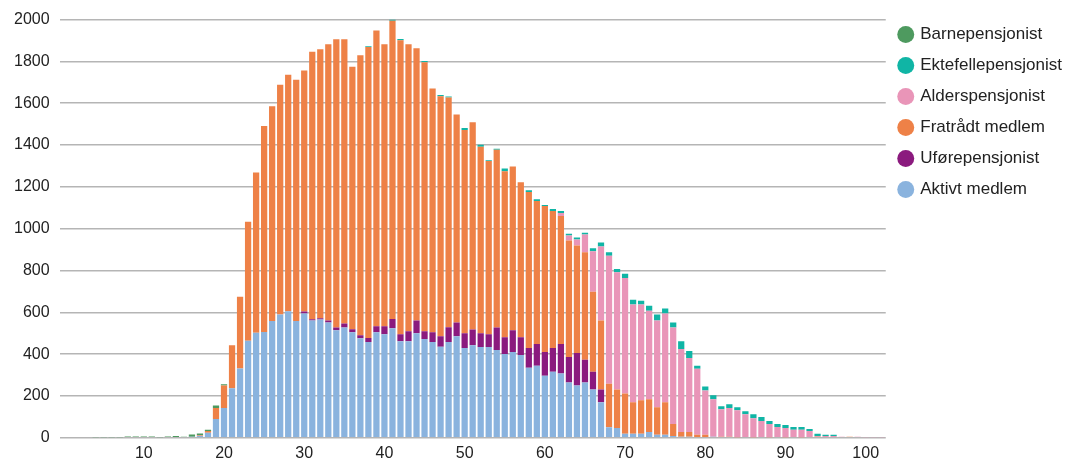 This screenshot has width=1082, height=473. Describe the element at coordinates (981, 34) in the screenshot. I see `legend-label: Barnepensjonist` at that location.